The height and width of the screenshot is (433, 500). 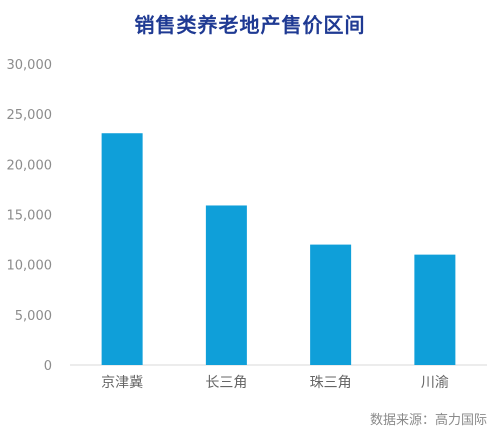 What do you see at coordinates (33, 316) in the screenshot?
I see `y-tick-label: 5,000` at bounding box center [33, 316].